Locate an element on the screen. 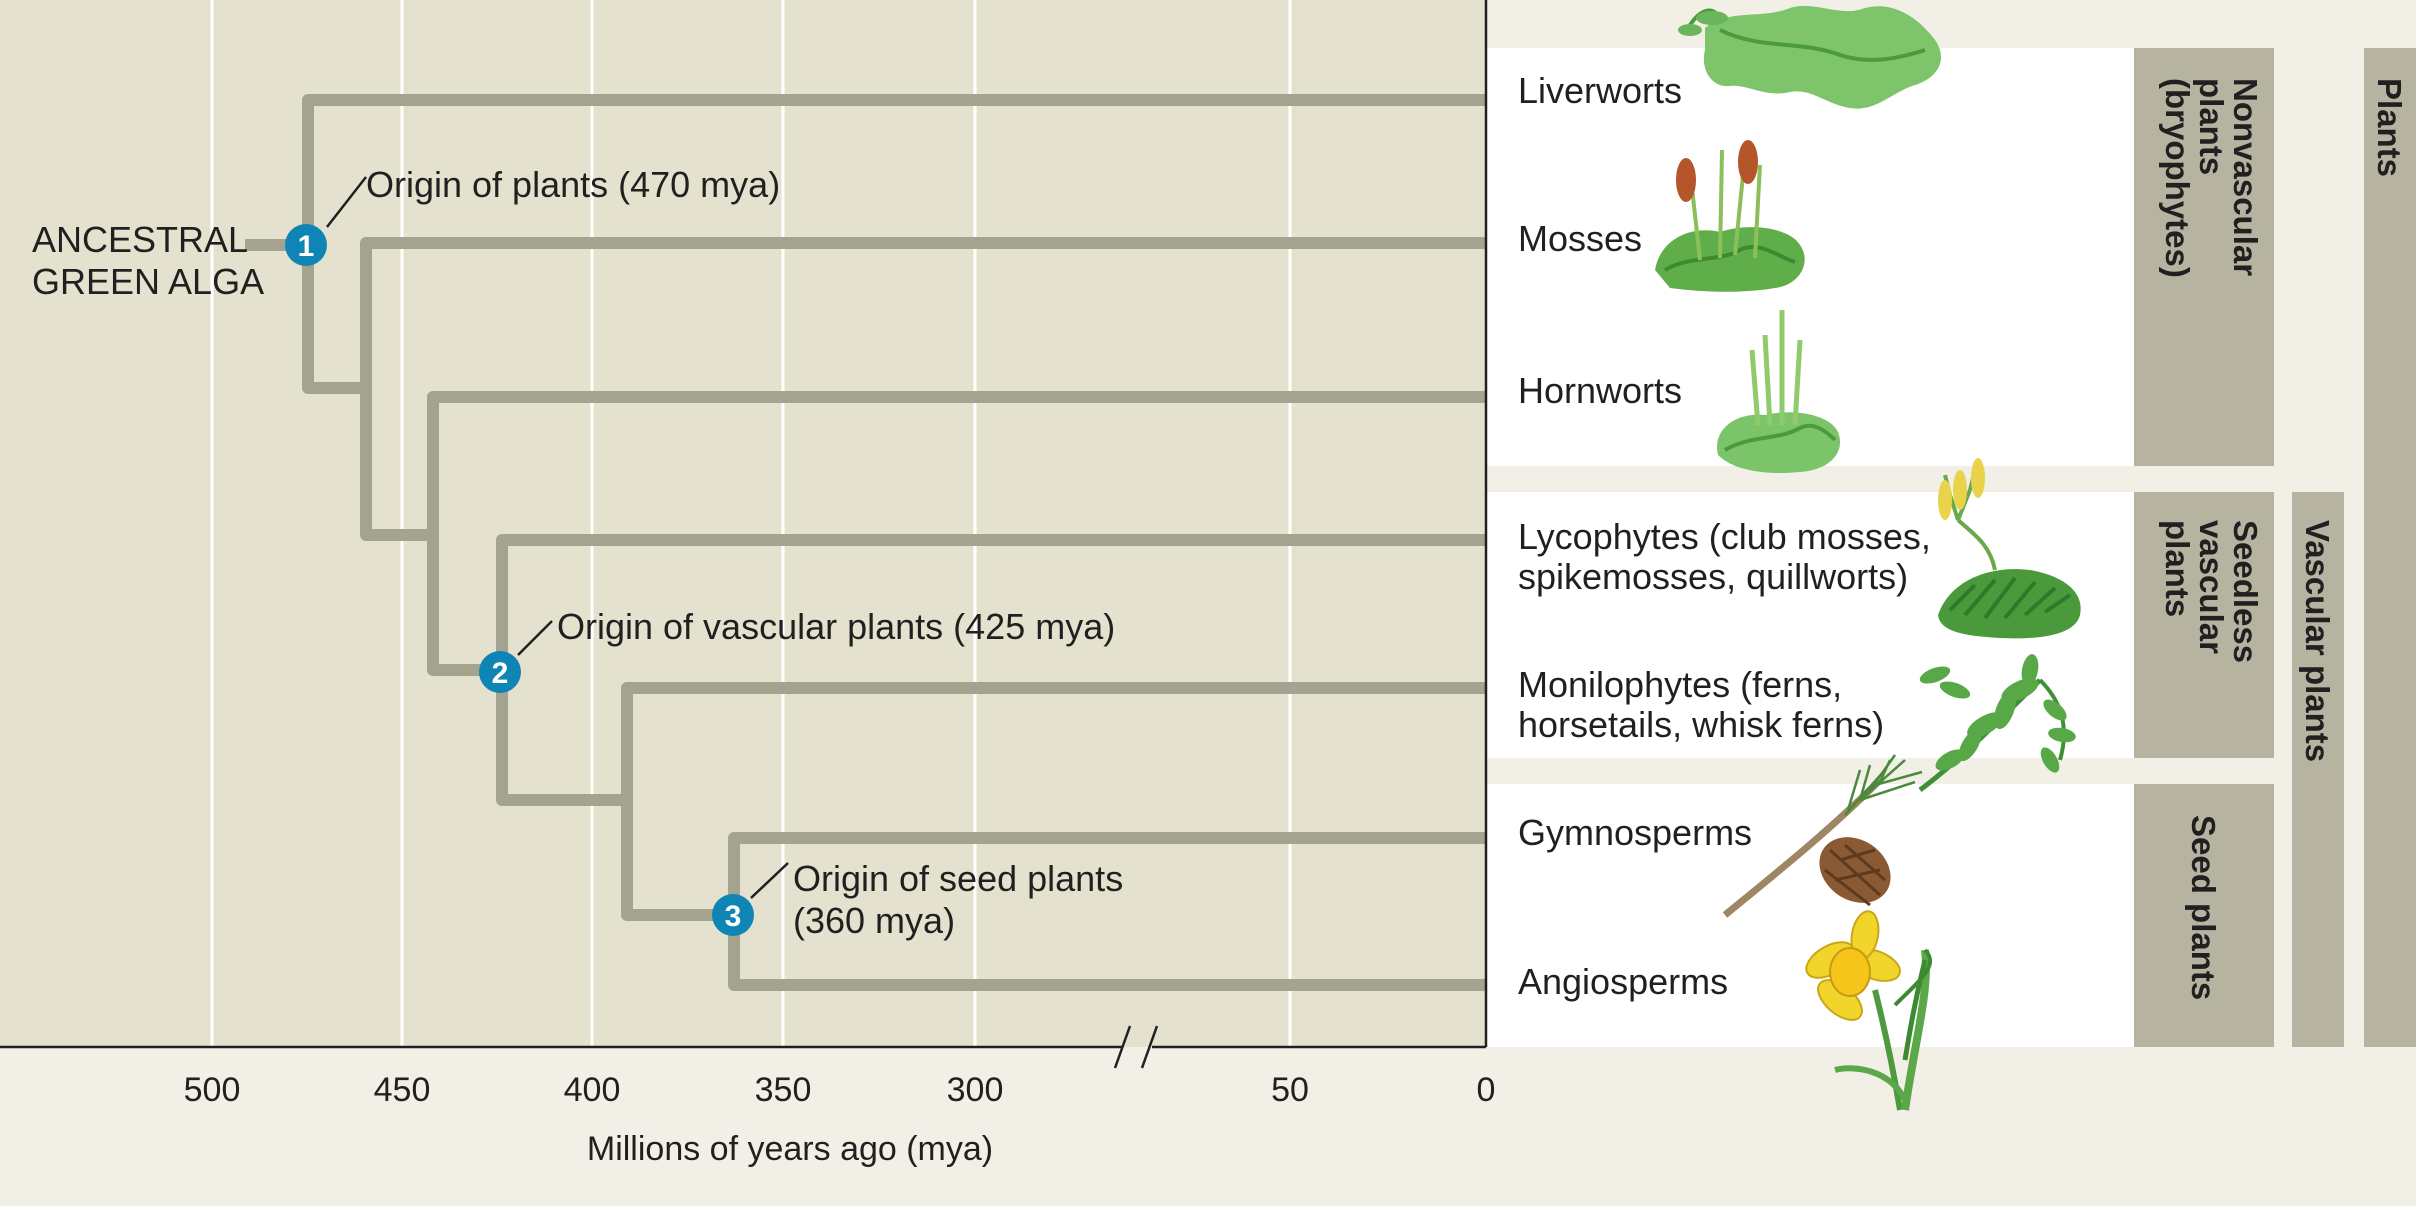 The width and height of the screenshot is (2416, 1206). taxon-label-liverworts: Liverworts is located at coordinates (1600, 90).